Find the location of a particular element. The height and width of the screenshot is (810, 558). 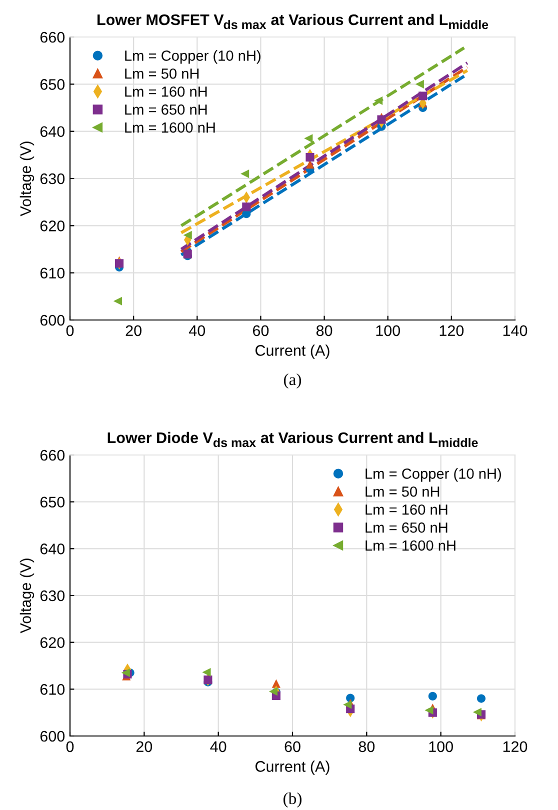

text: (a) is located at coordinates (293, 381).